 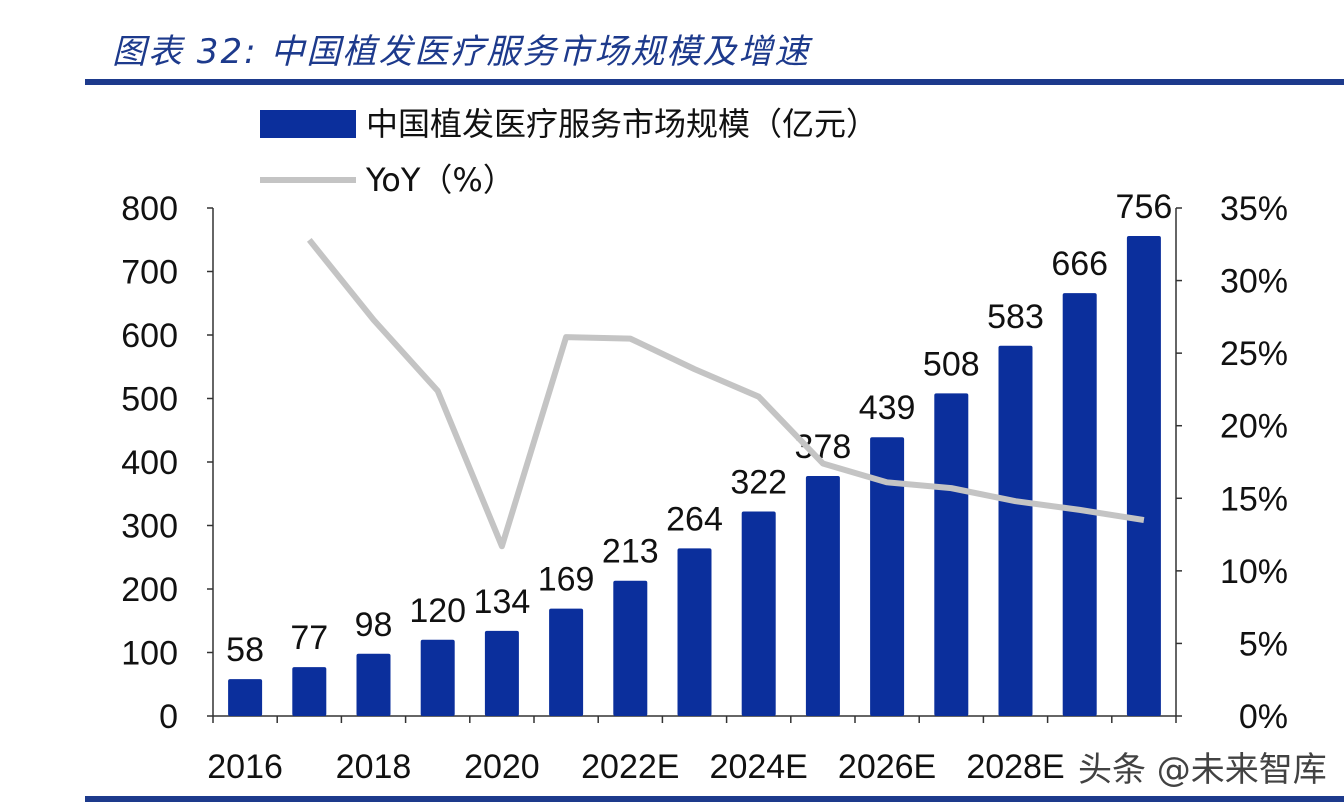 I want to click on bar-data-label: 264, so click(x=694, y=519).